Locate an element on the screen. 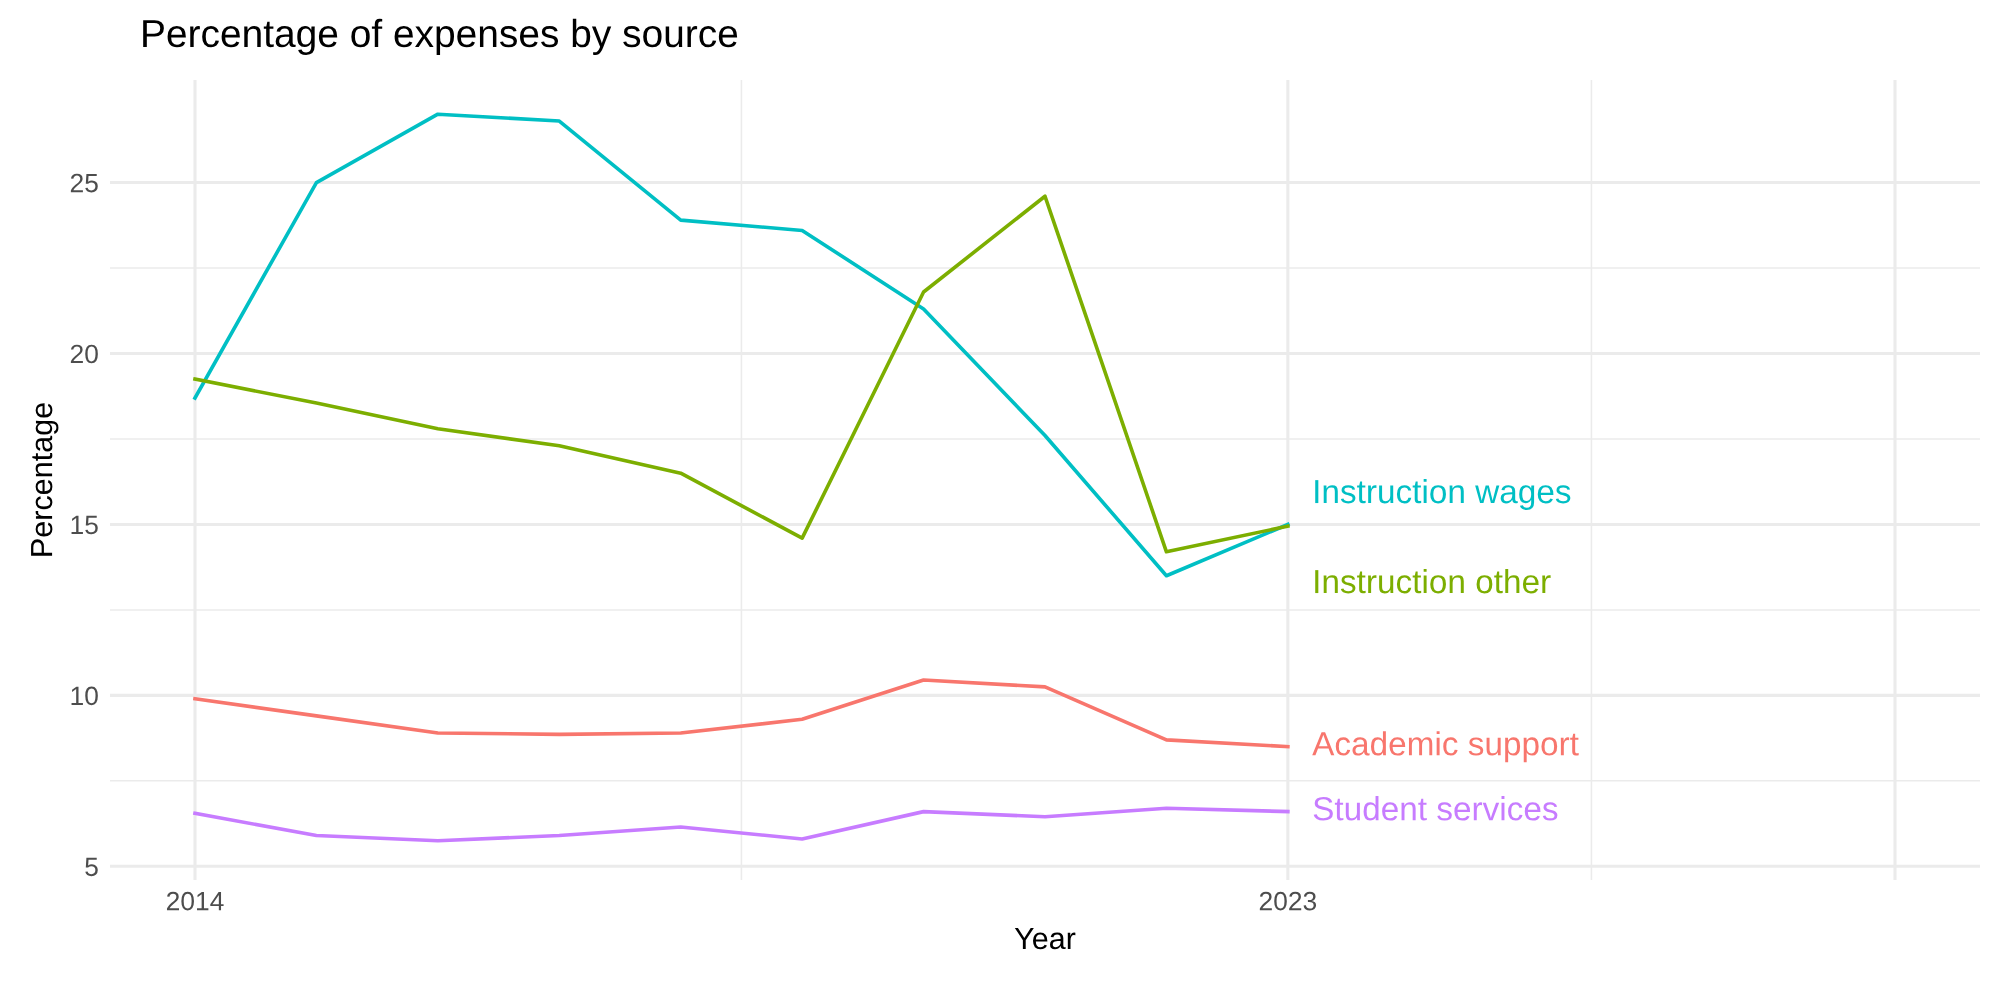  series-label: Student services is located at coordinates (1435, 808).